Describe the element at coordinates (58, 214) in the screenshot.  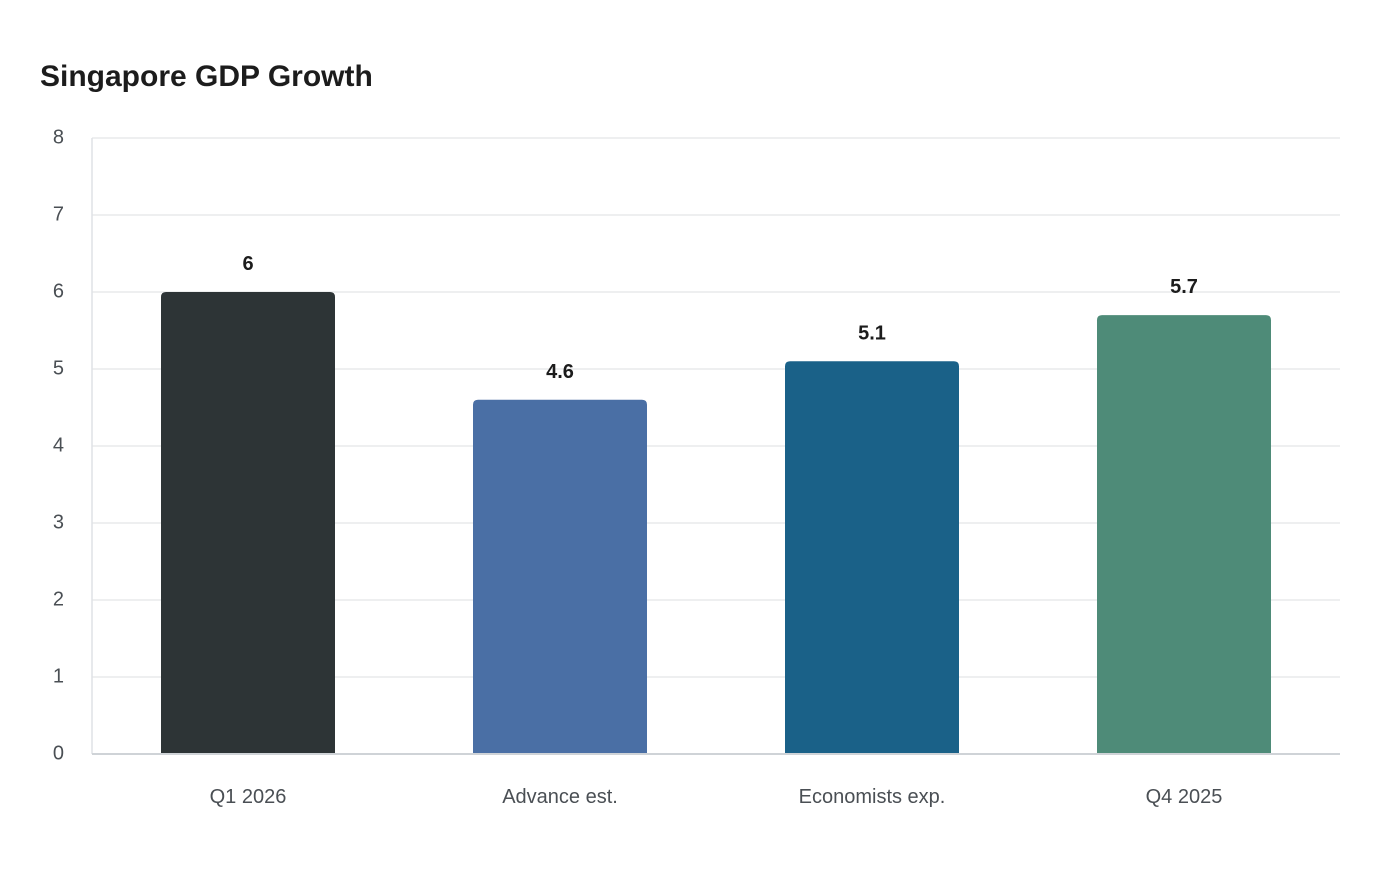
I see `y-tick-label: 7` at that location.